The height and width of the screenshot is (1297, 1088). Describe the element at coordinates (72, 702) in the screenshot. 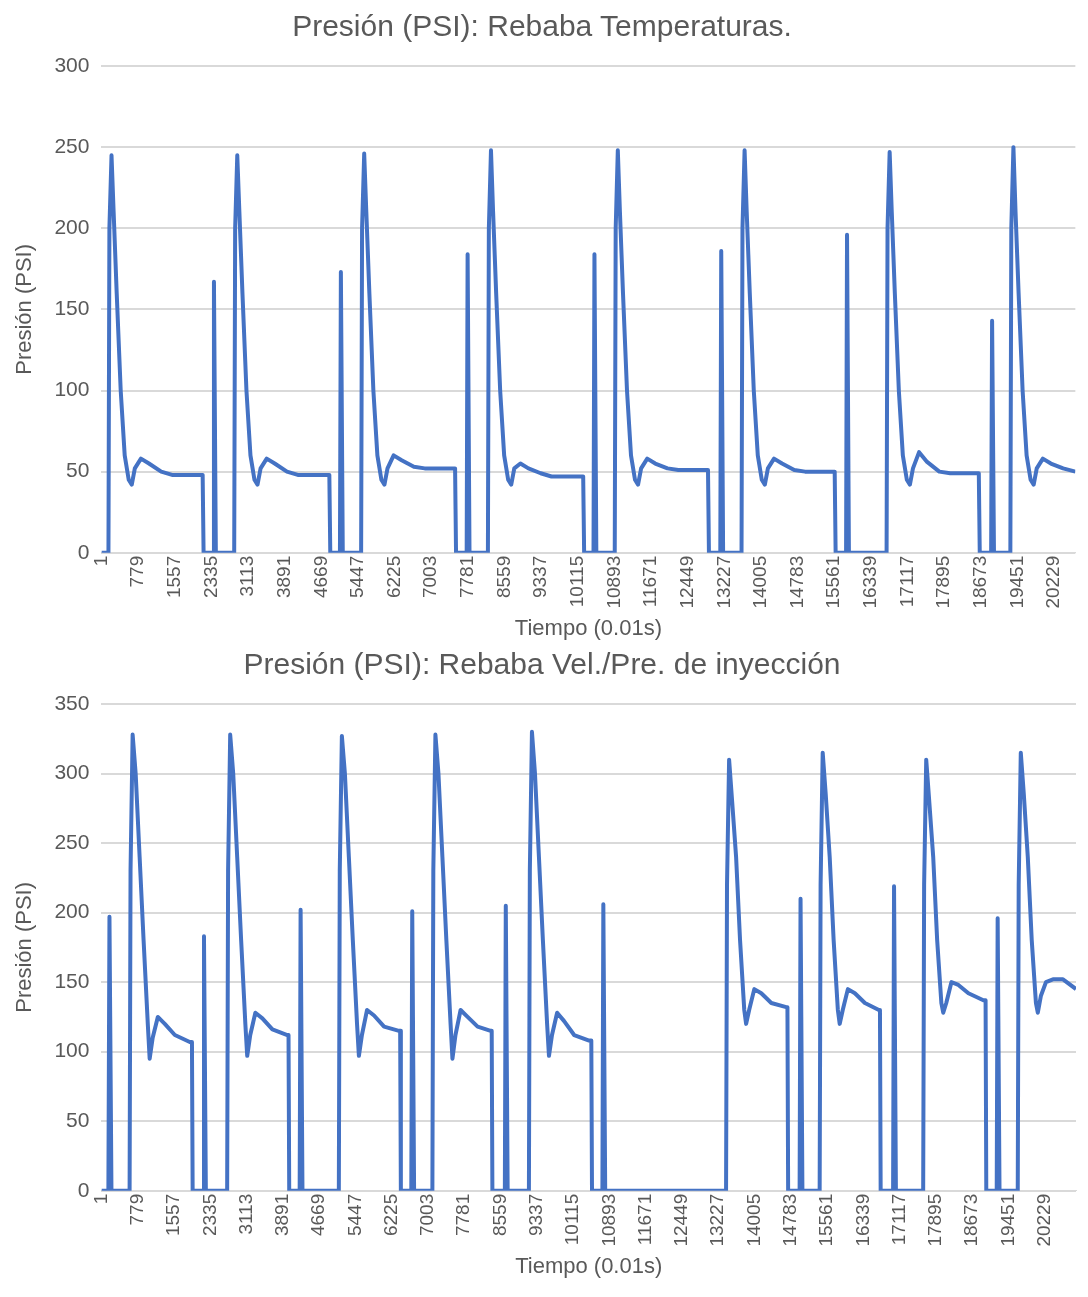

I see `y-tick-label: 350` at that location.